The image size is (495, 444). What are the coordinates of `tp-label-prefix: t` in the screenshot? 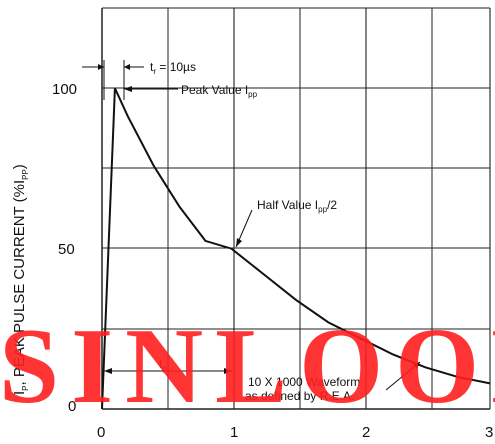 It's located at (161, 364).